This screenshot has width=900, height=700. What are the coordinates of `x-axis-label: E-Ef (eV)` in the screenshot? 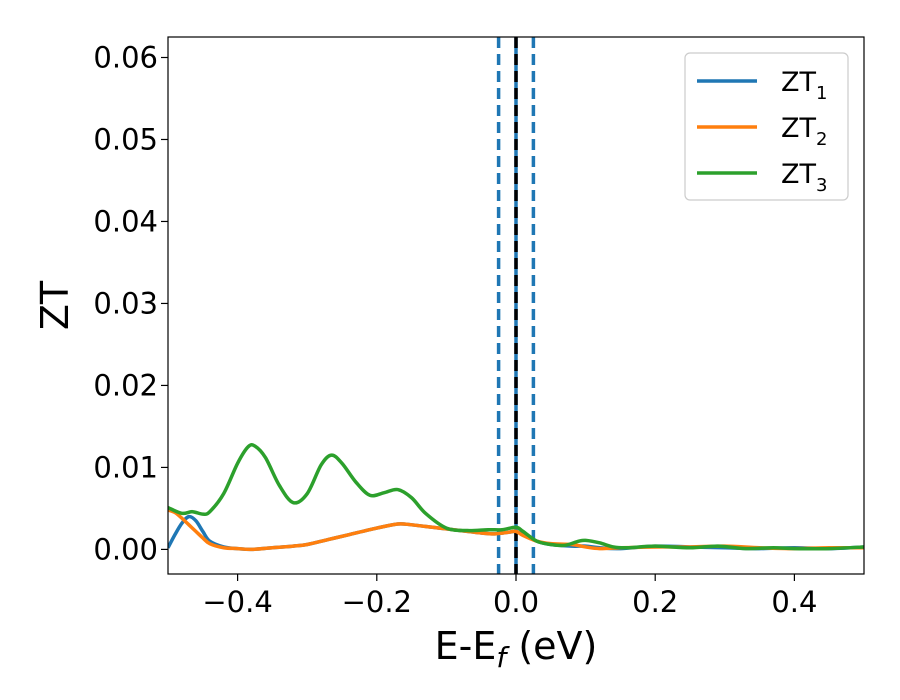 It's located at (516, 649).